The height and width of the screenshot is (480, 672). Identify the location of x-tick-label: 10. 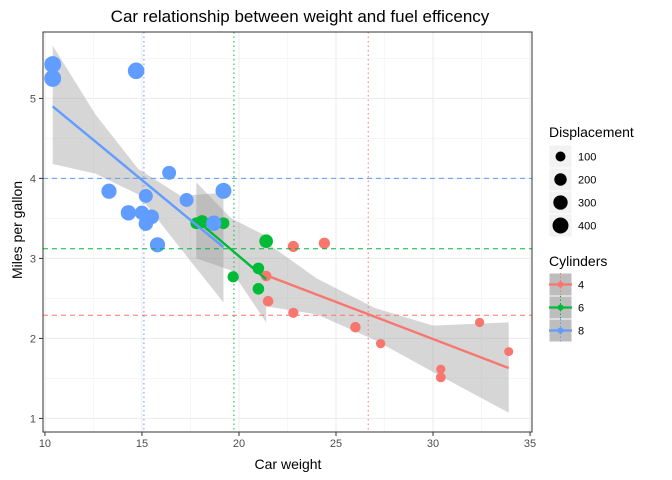
(45, 444).